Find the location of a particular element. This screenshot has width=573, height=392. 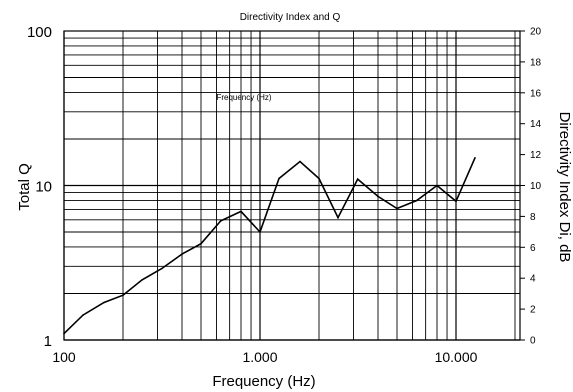

y-right-tick-label: 4 is located at coordinates (533, 279).